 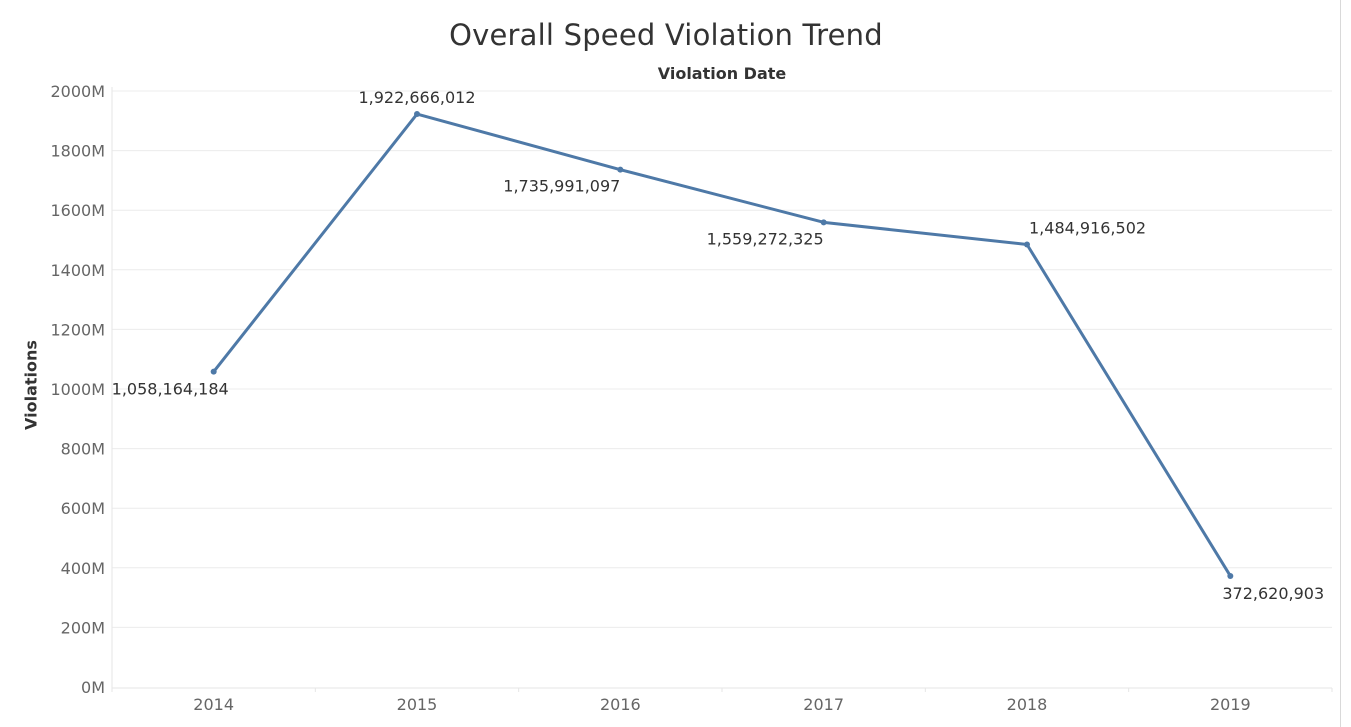 What do you see at coordinates (620, 704) in the screenshot?
I see `x-tick-label: 2016` at bounding box center [620, 704].